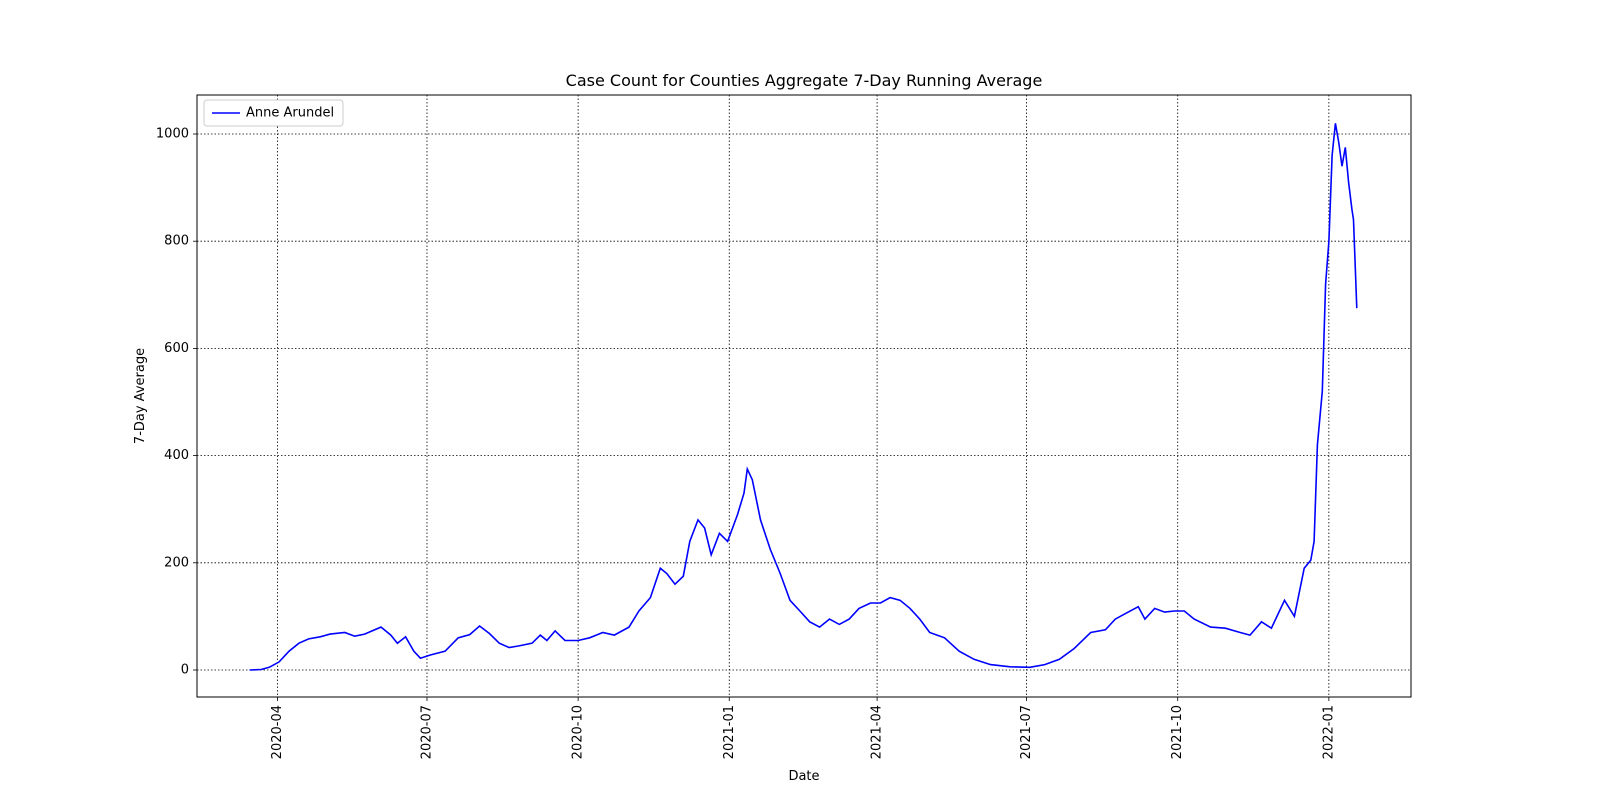 This screenshot has width=1600, height=800. Describe the element at coordinates (176, 562) in the screenshot. I see `y-tick-label: 200` at that location.